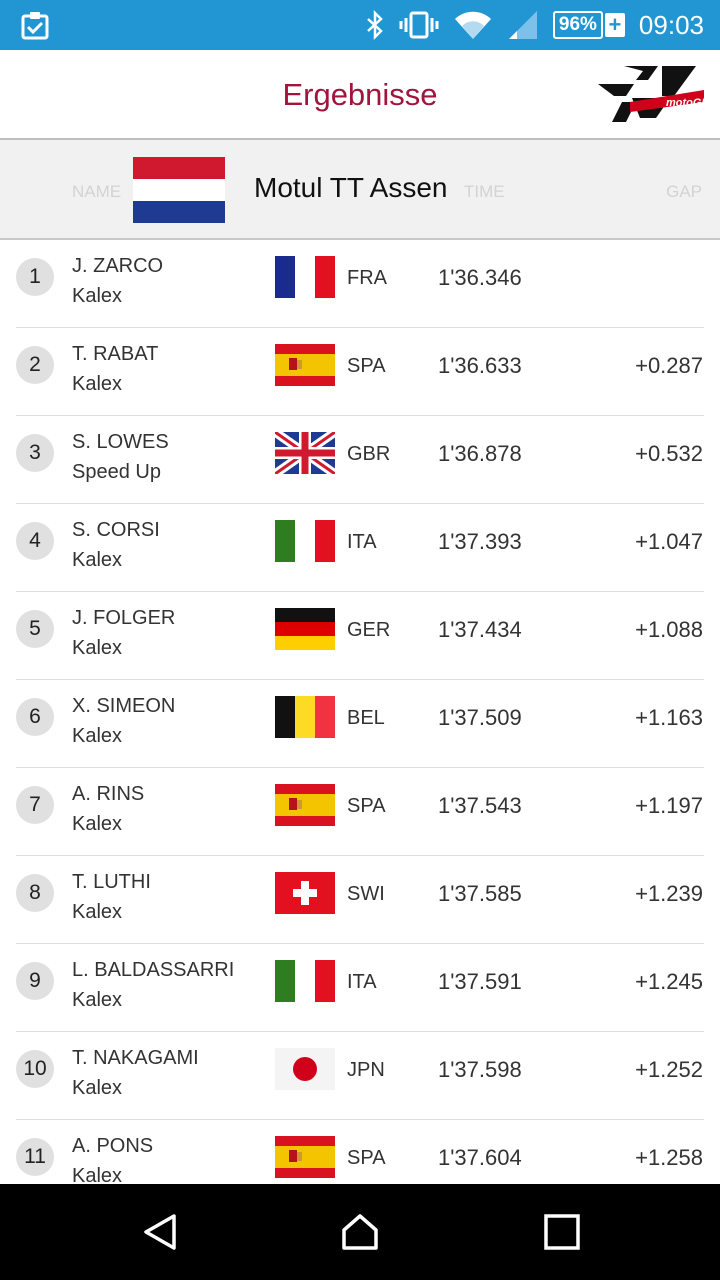 The height and width of the screenshot is (1280, 720). I want to click on nationality: BEL, so click(366, 718).